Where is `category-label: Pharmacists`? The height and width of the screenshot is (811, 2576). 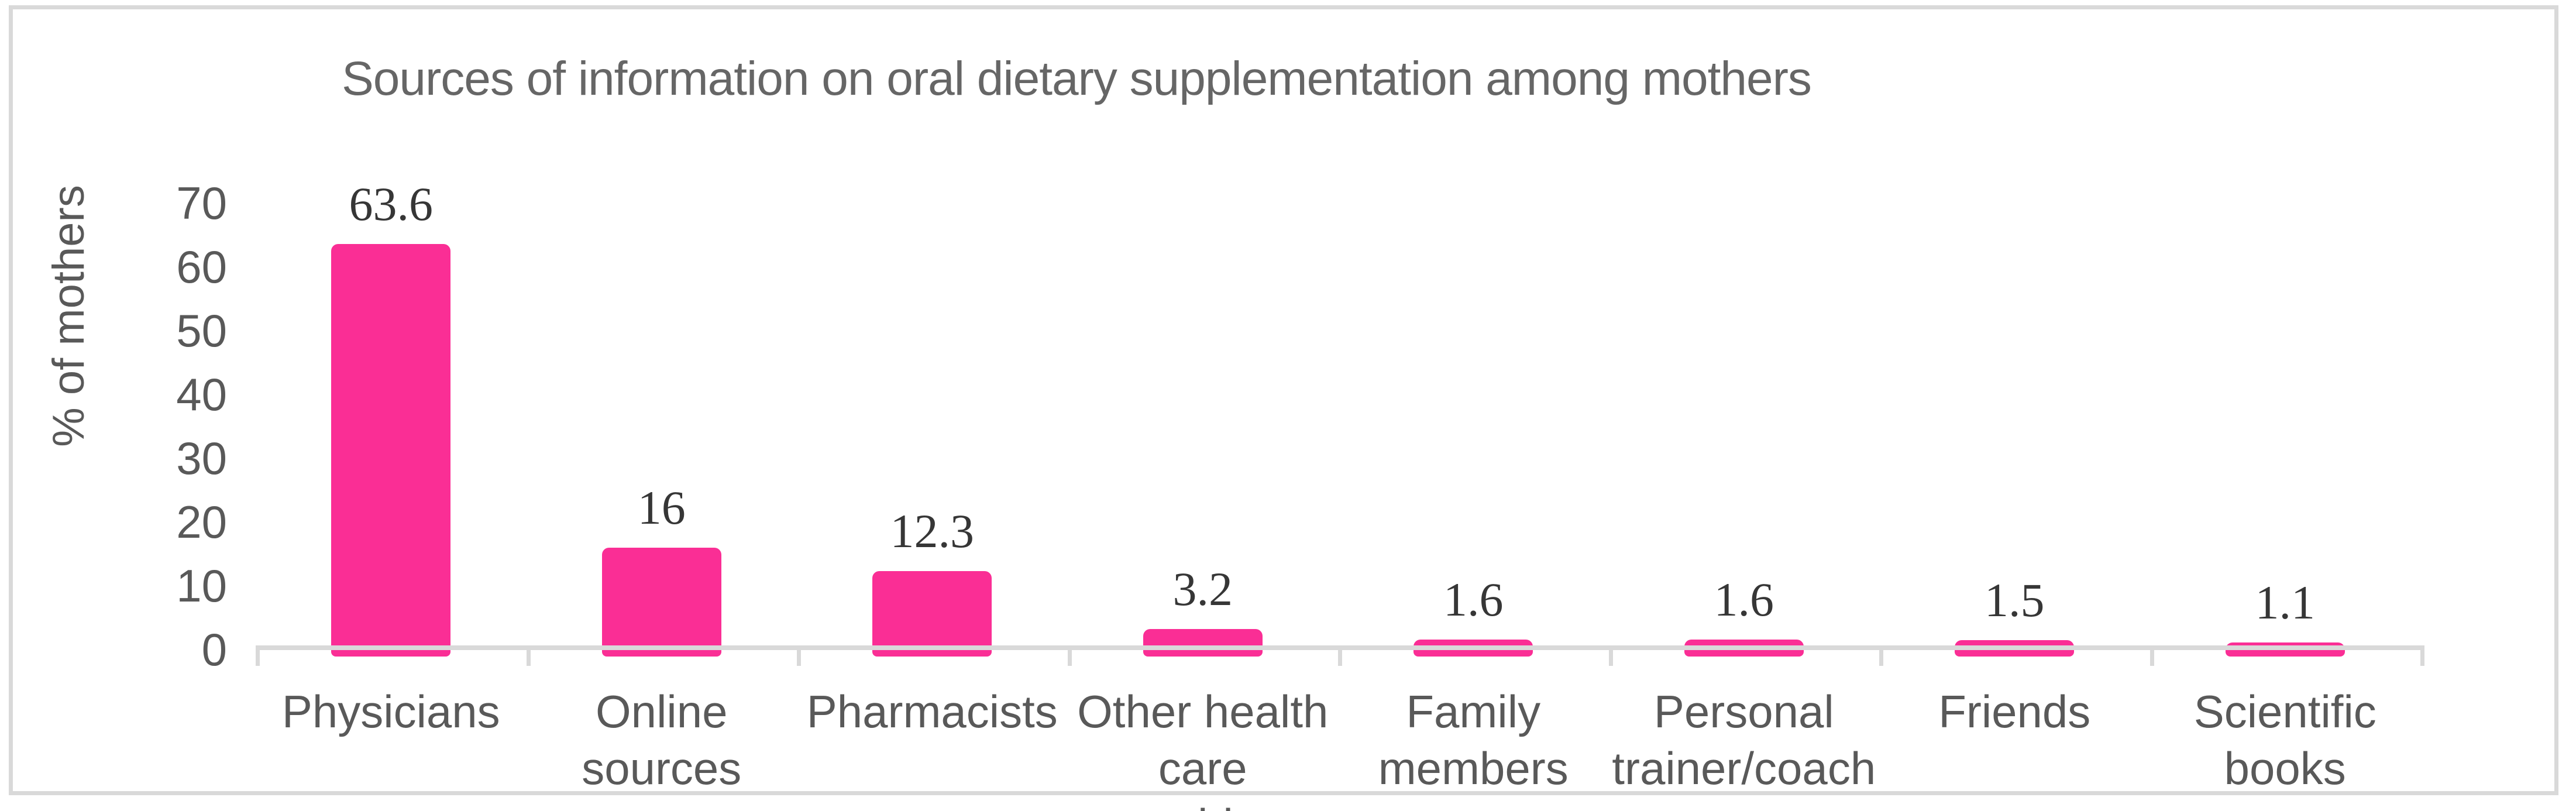 category-label: Pharmacists is located at coordinates (932, 712).